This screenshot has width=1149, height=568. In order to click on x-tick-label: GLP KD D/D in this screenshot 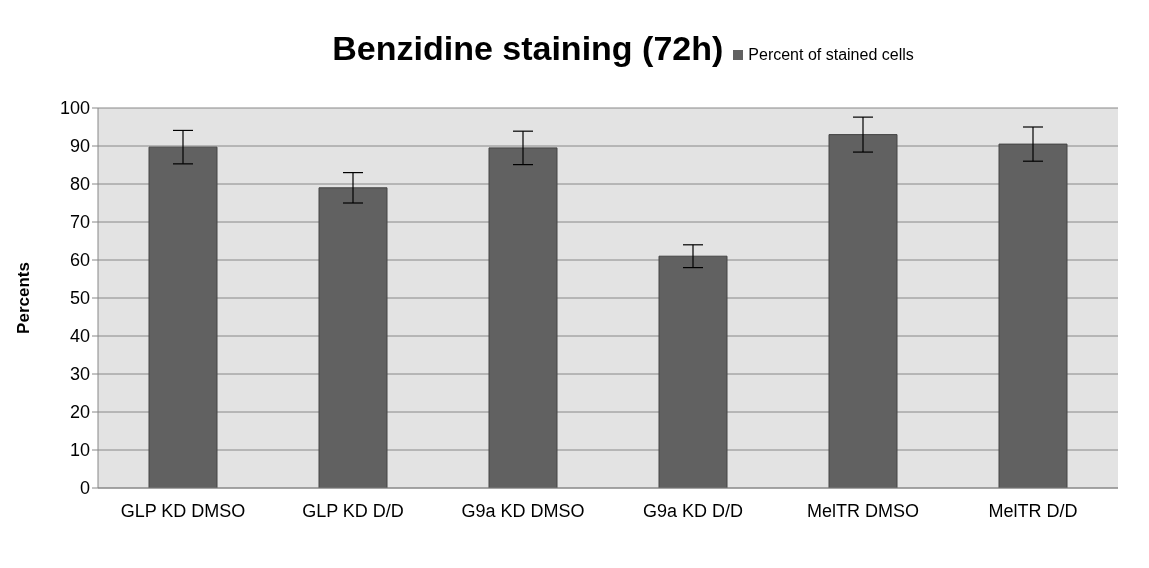, I will do `click(353, 510)`.